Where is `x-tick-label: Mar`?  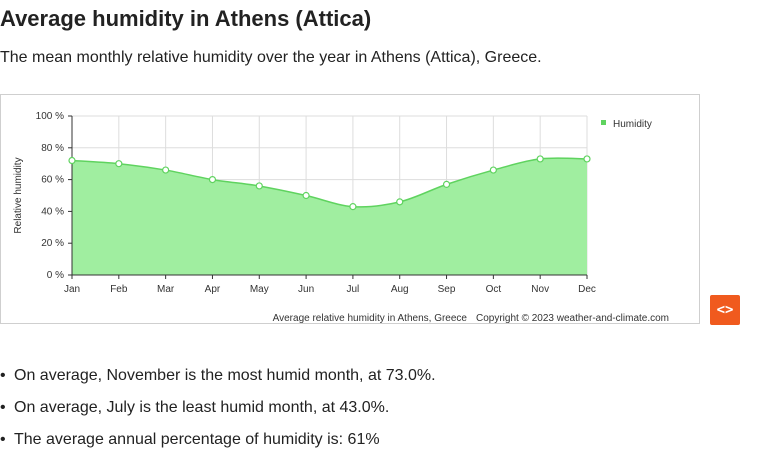 x-tick-label: Mar is located at coordinates (166, 289).